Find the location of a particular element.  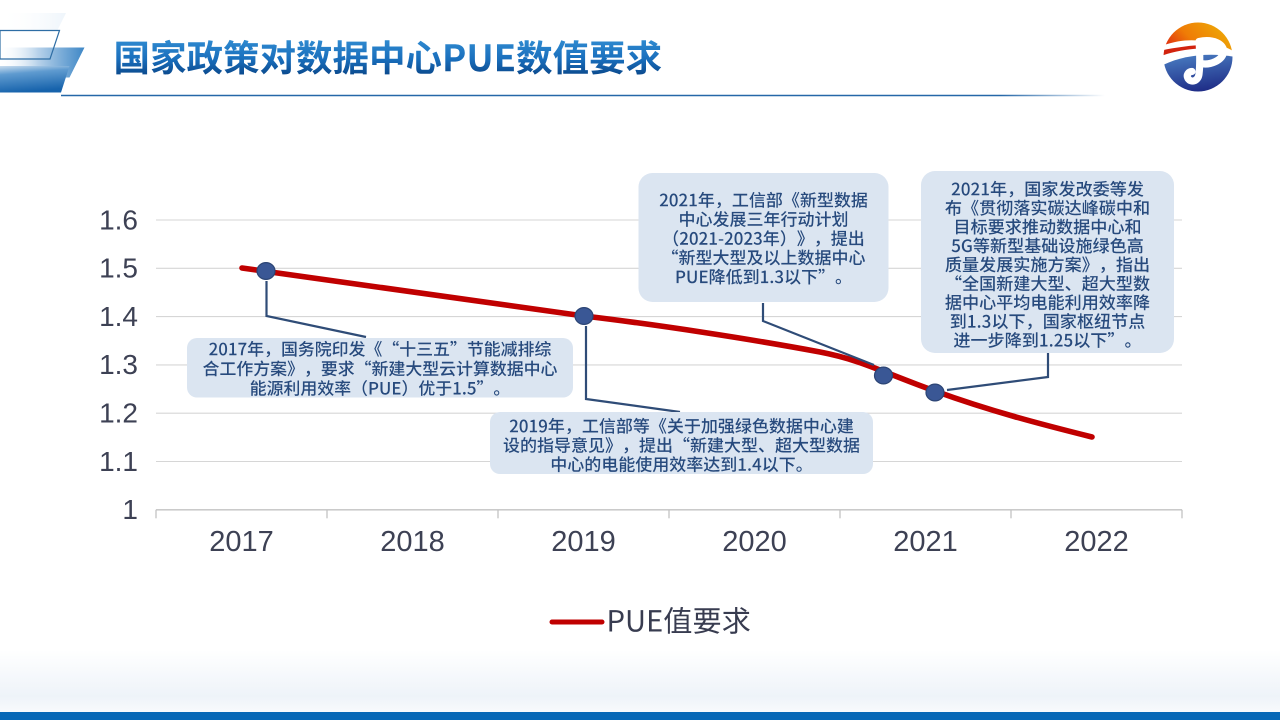

svg-text: 1.2 is located at coordinates (118, 413).